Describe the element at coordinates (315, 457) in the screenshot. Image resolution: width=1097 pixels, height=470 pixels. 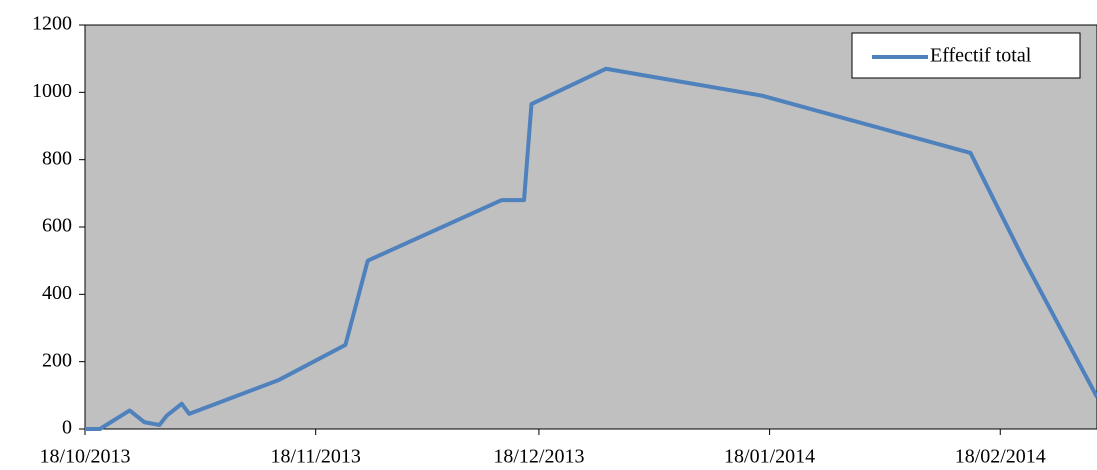
I see `x-tick-label: 18/11/2013` at that location.